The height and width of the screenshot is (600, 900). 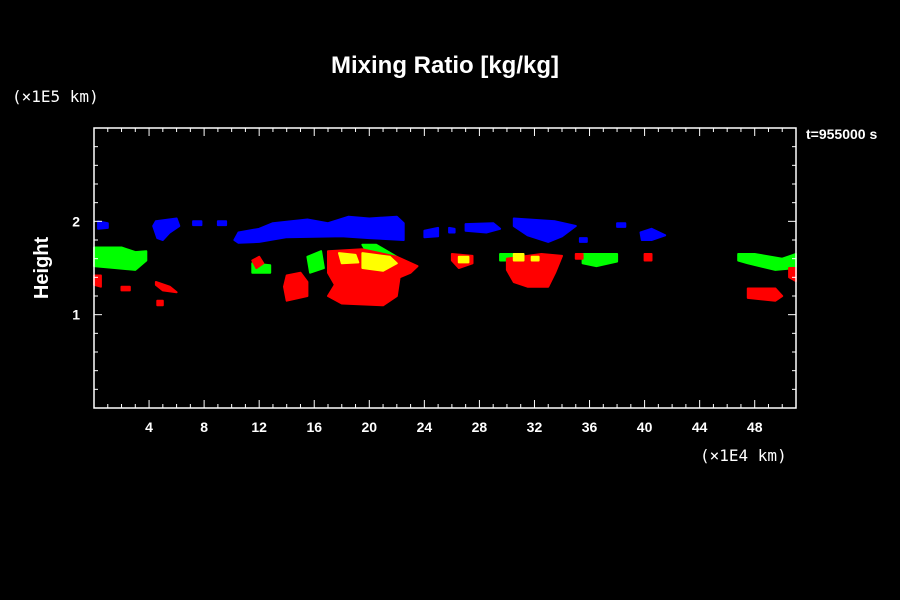 I want to click on x-tick-label: 24, so click(x=425, y=427).